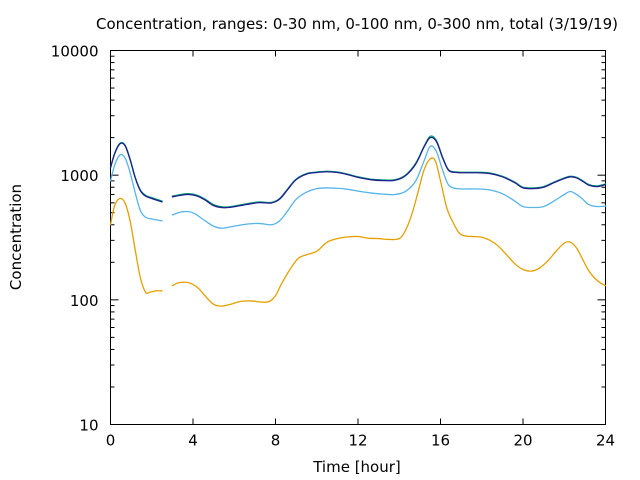 This screenshot has height=480, width=640. What do you see at coordinates (522, 441) in the screenshot?
I see `x-tick-label: 20` at bounding box center [522, 441].